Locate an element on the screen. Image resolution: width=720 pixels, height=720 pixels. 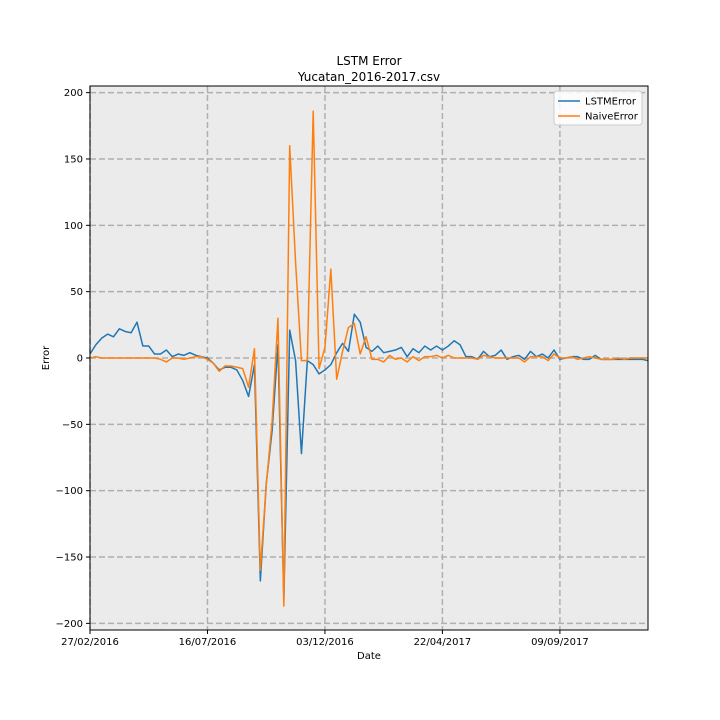
y-tick-label: −50 is located at coordinates (72, 425).